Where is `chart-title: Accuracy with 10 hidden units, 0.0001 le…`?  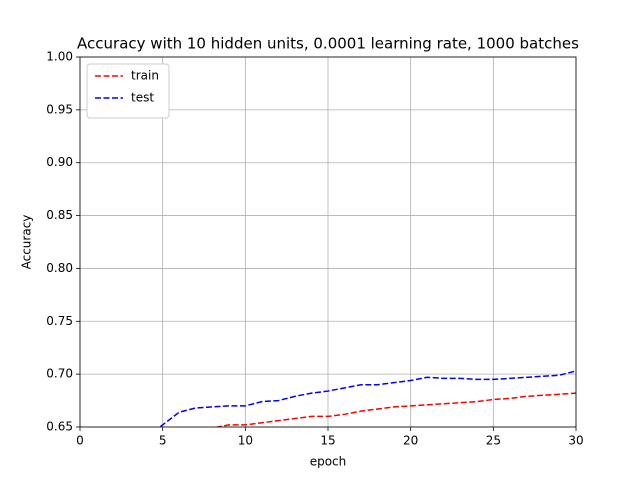 chart-title: Accuracy with 10 hidden units, 0.0001 le… is located at coordinates (328, 44).